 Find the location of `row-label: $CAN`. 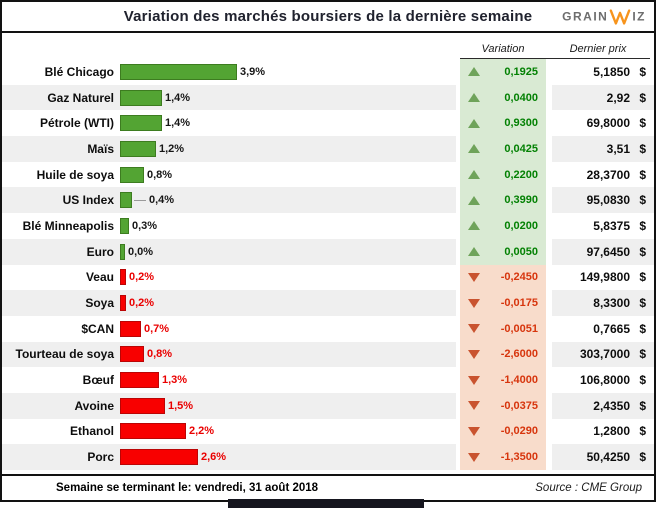

row-label: $CAN is located at coordinates (97, 328).